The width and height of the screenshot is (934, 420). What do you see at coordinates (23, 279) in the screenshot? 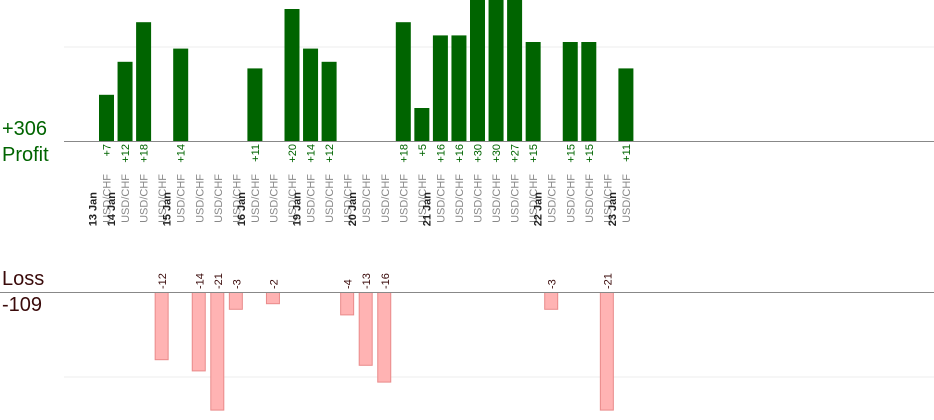
I see `loss-label: Loss` at bounding box center [23, 279].